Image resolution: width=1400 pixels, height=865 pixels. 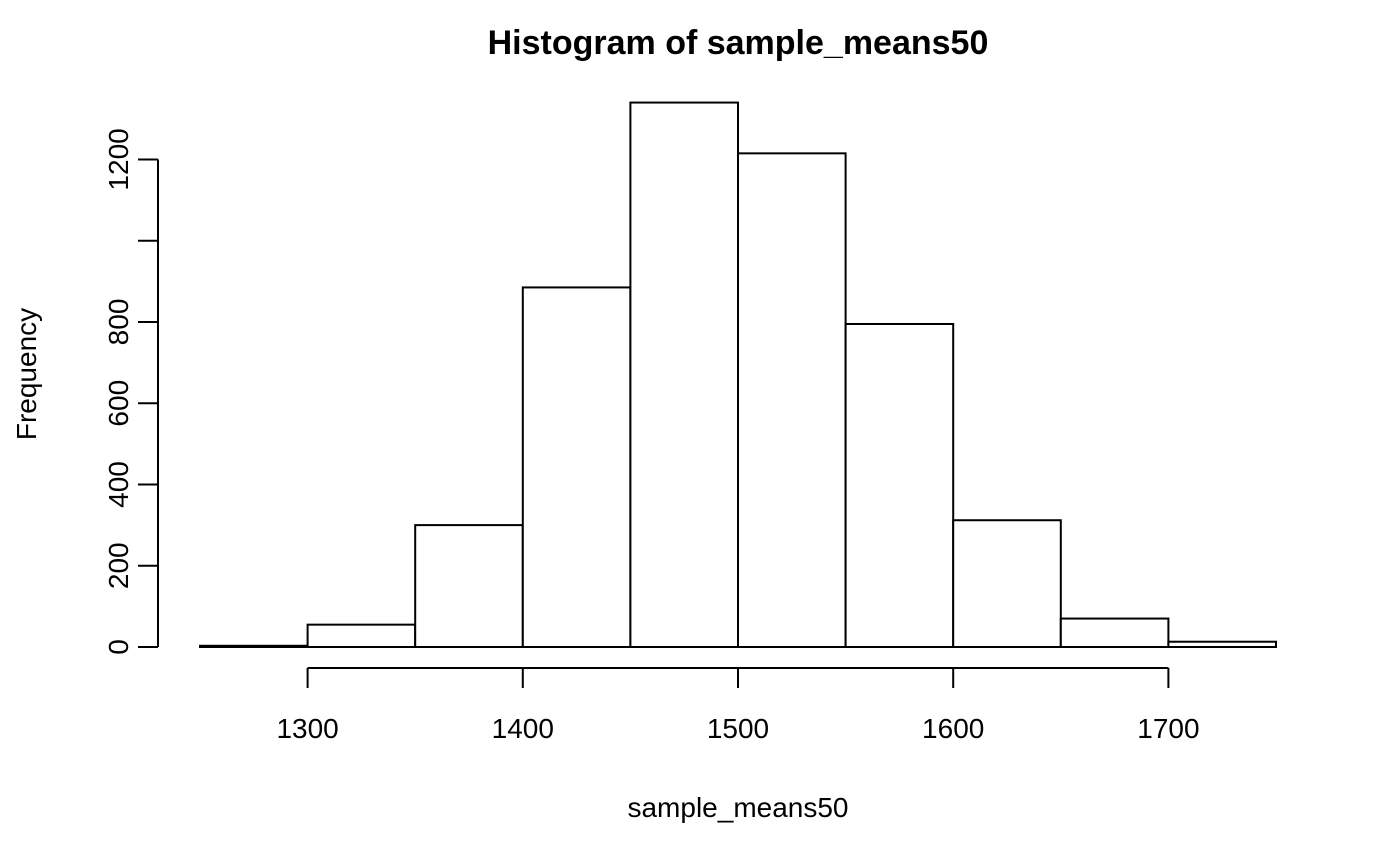 What do you see at coordinates (26, 374) in the screenshot?
I see `y-axis-label: Frequency` at bounding box center [26, 374].